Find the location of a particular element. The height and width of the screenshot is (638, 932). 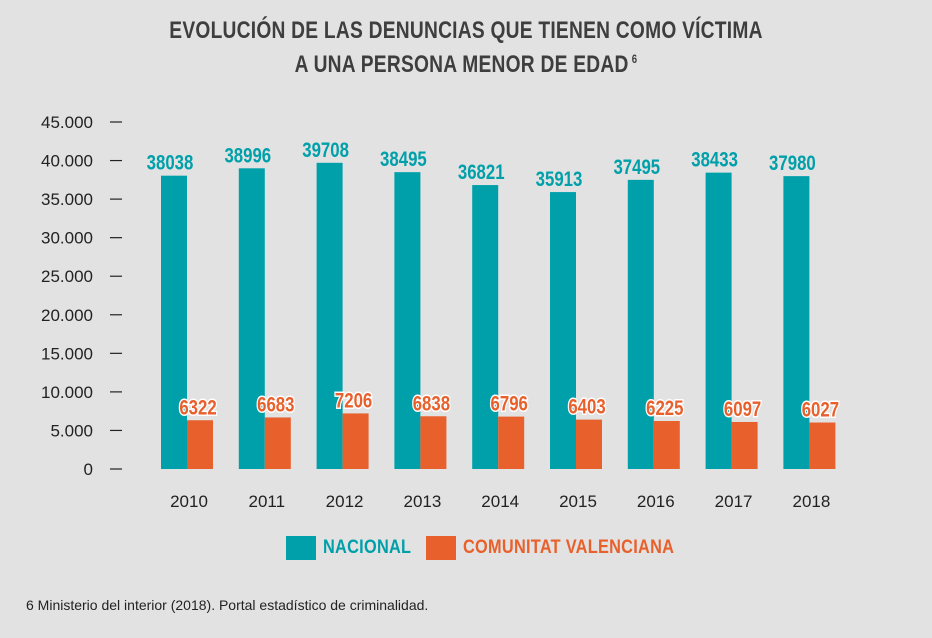

data-label-valenciana: 6683 is located at coordinates (275, 405).